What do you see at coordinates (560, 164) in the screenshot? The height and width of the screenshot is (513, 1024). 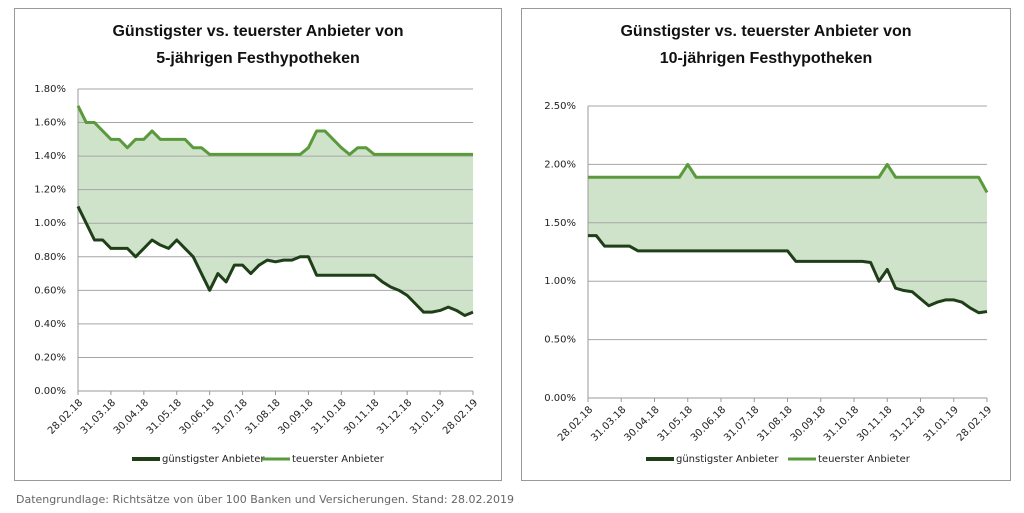 I see `y-tick-label: 2.00%` at bounding box center [560, 164].